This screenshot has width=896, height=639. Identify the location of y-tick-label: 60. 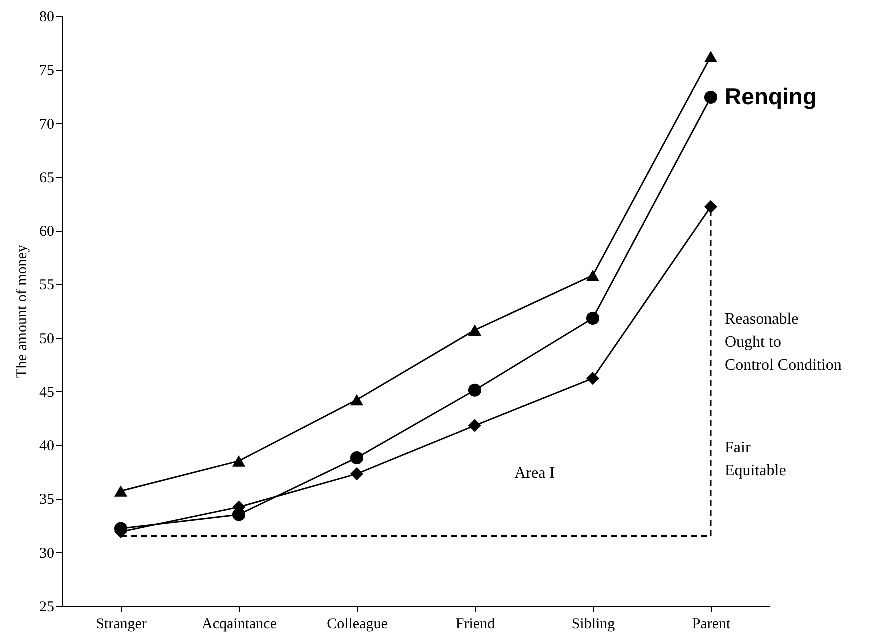
(47, 232).